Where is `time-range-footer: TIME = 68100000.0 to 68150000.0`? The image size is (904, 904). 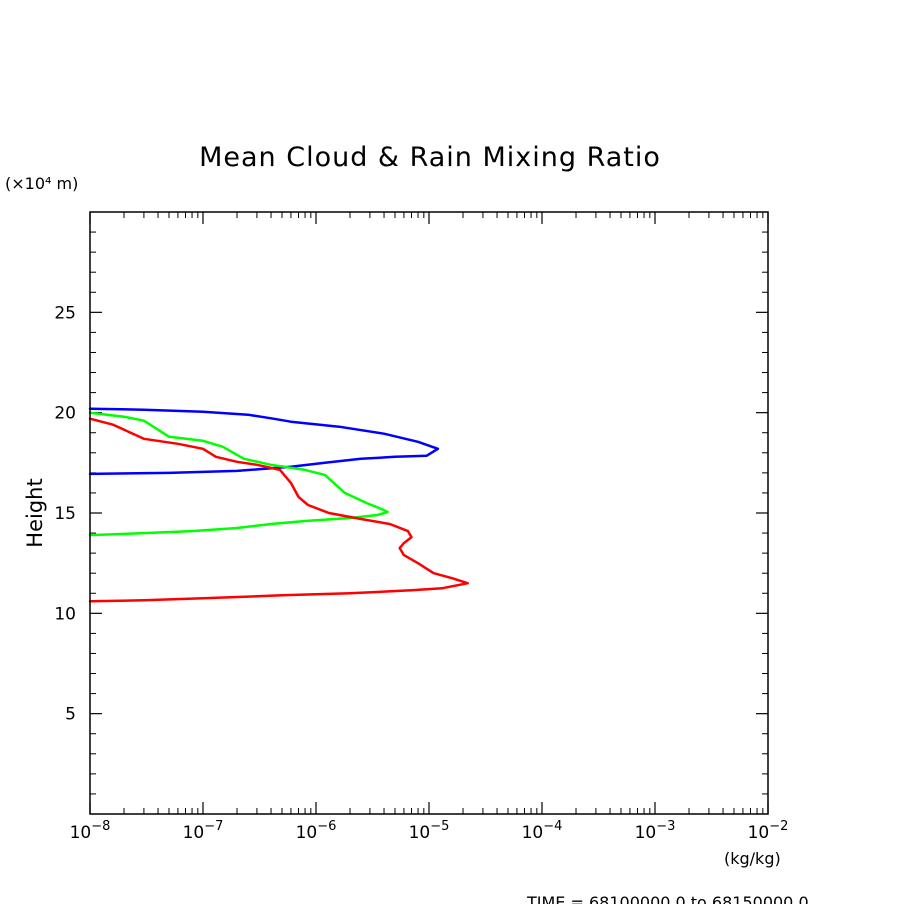
time-range-footer: TIME = 68100000.0 to 68150000.0 is located at coordinates (667, 898).